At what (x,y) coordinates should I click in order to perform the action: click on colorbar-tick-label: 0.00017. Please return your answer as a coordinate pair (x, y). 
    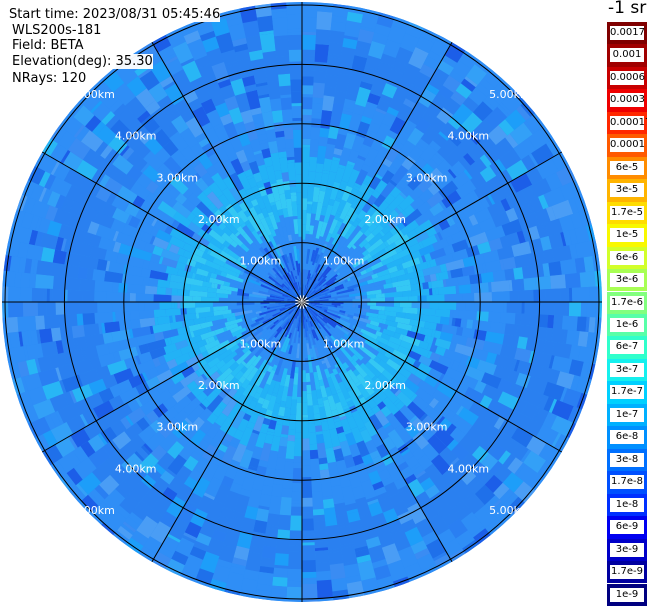
    Looking at the image, I should click on (628, 122).